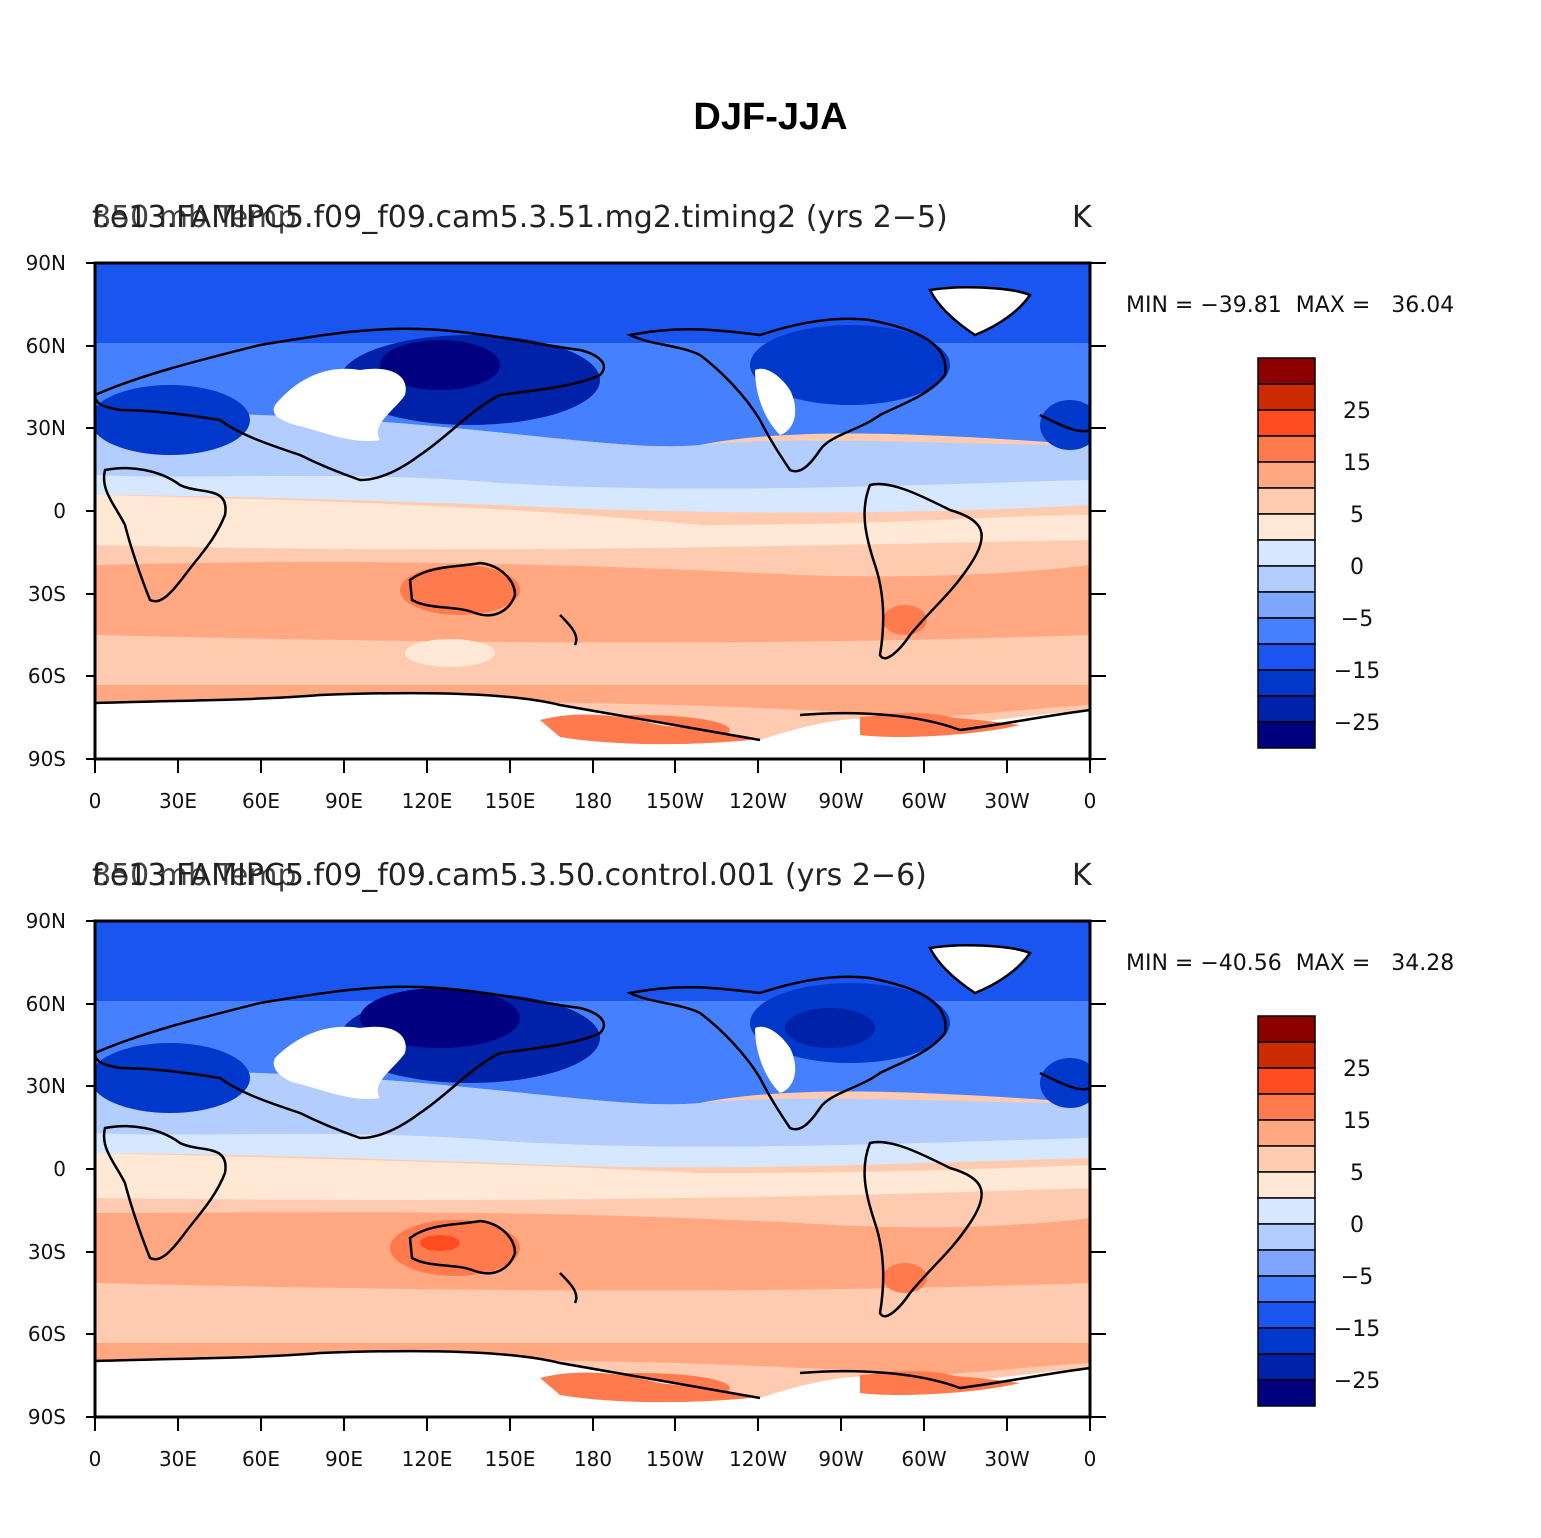 The height and width of the screenshot is (1538, 1541). What do you see at coordinates (923, 801) in the screenshot?
I see `lon-label: 60W` at bounding box center [923, 801].